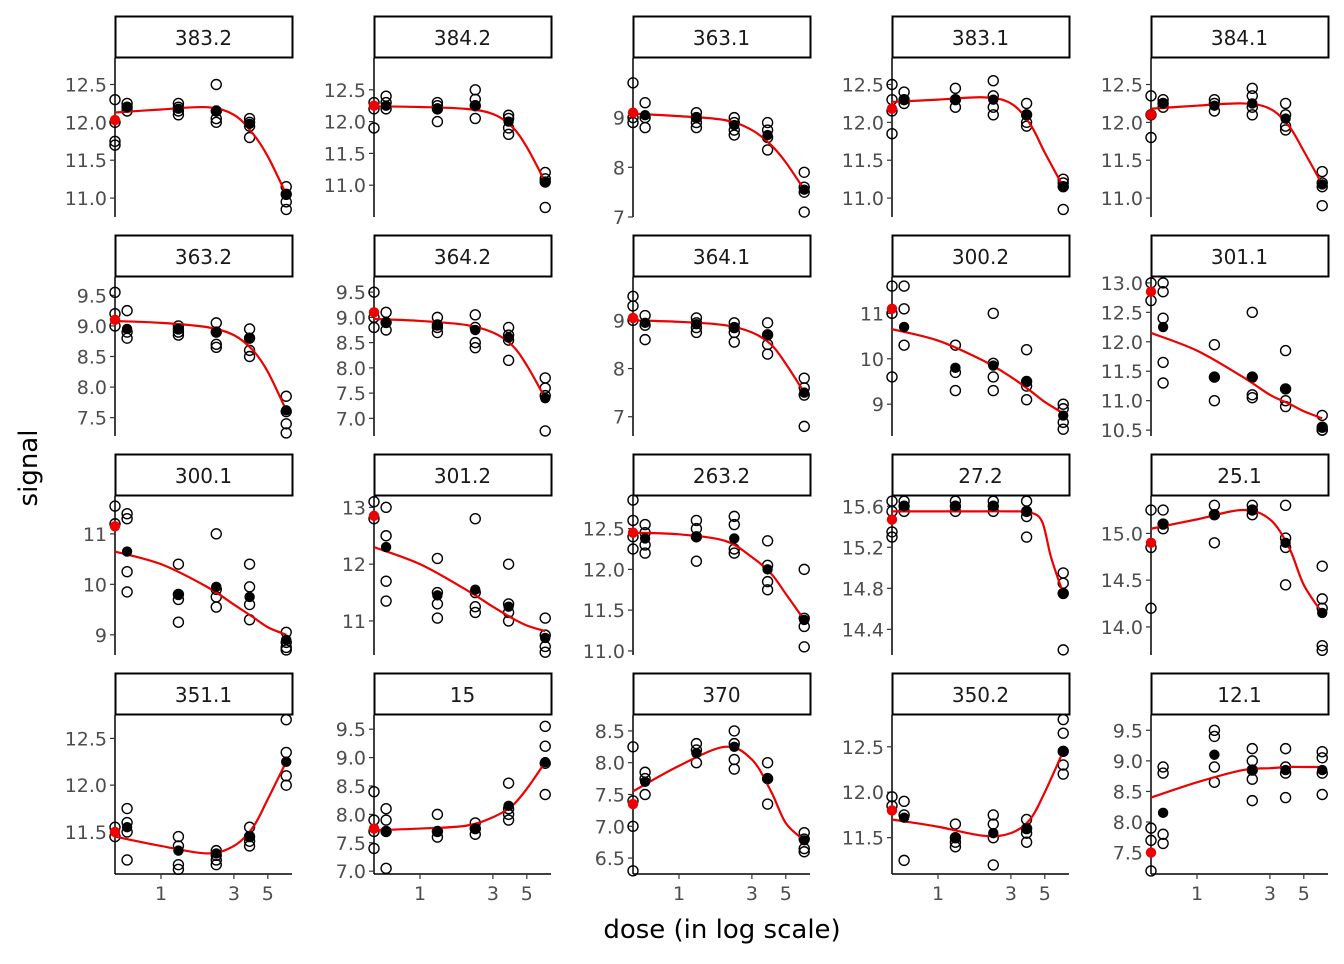 This screenshot has height=964, width=1344. What do you see at coordinates (610, 859) in the screenshot?
I see `y-tick-label: 6.5` at bounding box center [610, 859].